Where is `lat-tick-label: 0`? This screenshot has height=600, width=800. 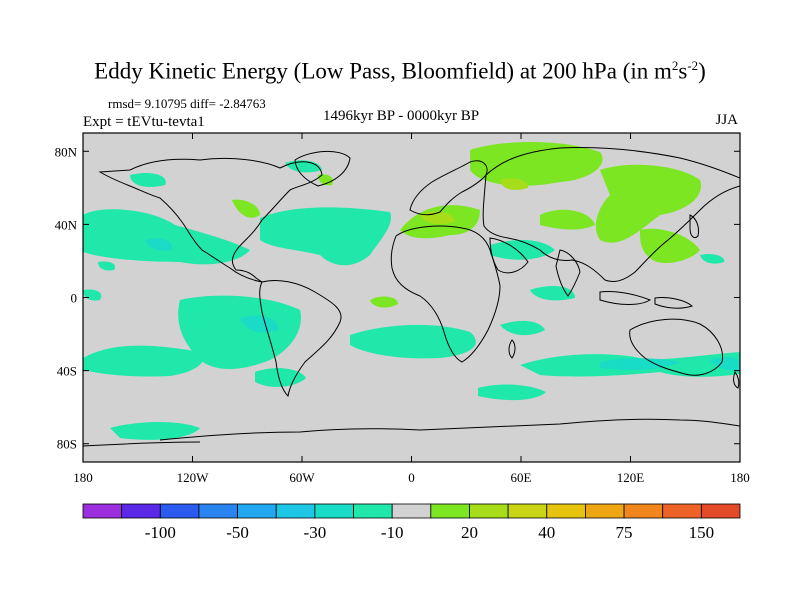 lat-tick-label: 0 is located at coordinates (74, 298).